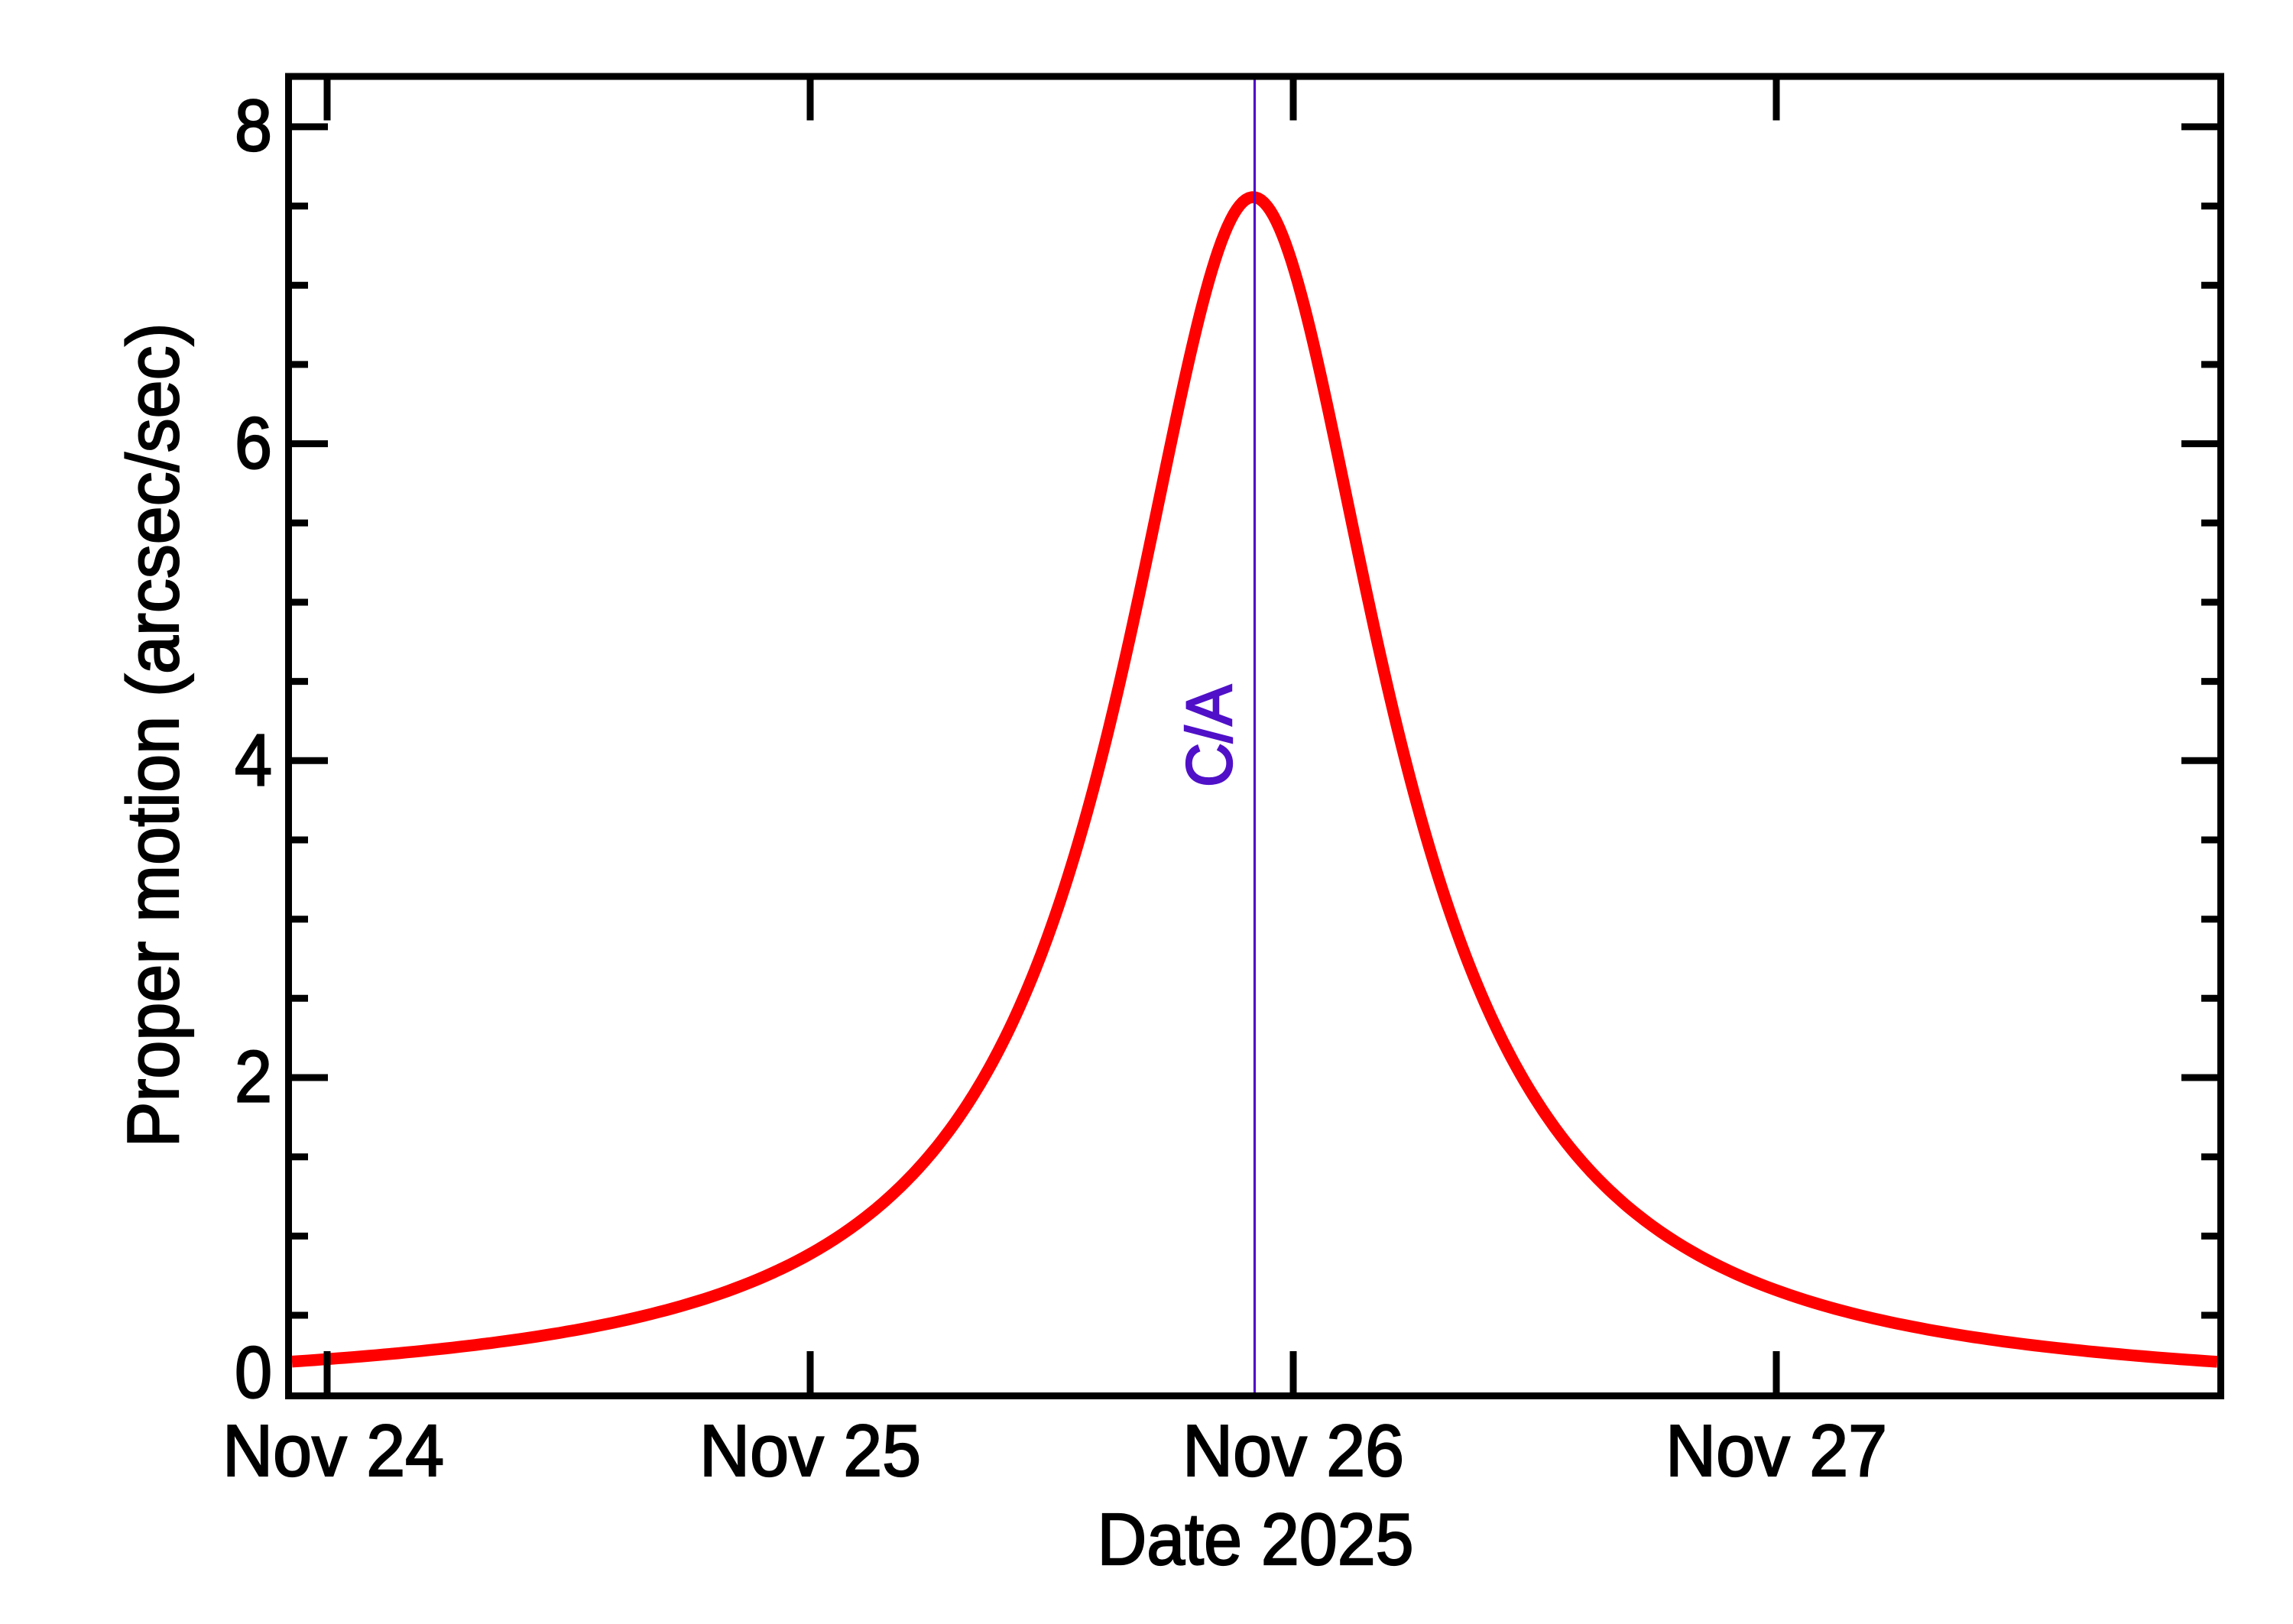 The height and width of the screenshot is (1624, 2293). Describe the element at coordinates (253, 761) in the screenshot. I see `svg-text: 4` at that location.